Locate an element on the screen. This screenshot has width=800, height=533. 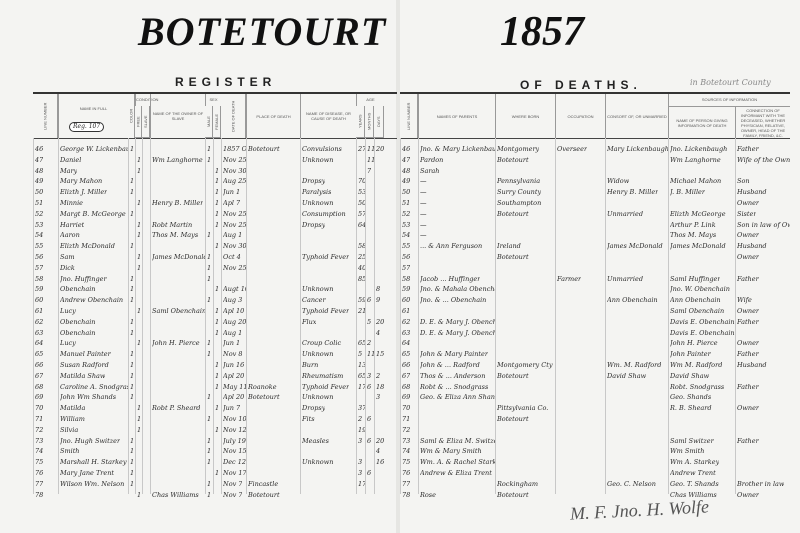
table-cell: Wm Langhorne is located at coordinates (695, 159).